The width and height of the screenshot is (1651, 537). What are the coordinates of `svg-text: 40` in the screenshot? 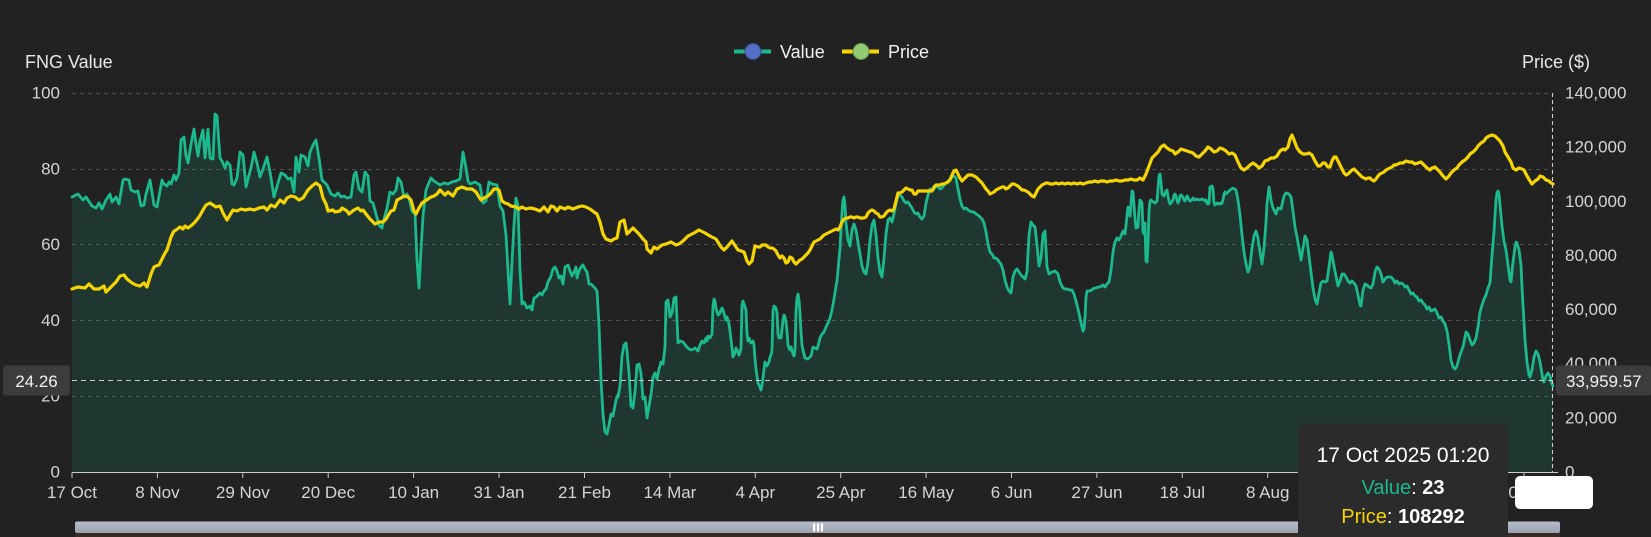 It's located at (50, 320).